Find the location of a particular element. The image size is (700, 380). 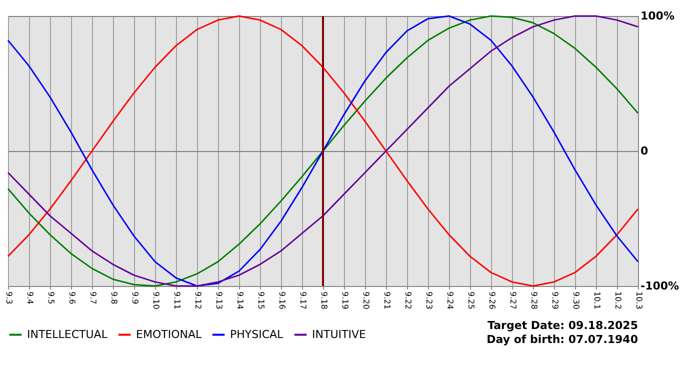

legend-label: INTUITIVE is located at coordinates (339, 334).